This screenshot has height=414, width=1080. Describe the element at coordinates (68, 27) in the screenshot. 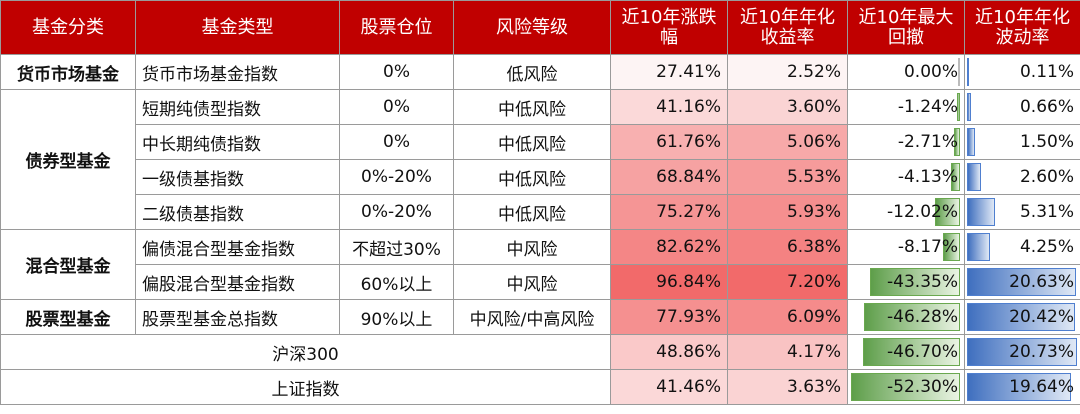

I see `header-category: 基金分类` at that location.